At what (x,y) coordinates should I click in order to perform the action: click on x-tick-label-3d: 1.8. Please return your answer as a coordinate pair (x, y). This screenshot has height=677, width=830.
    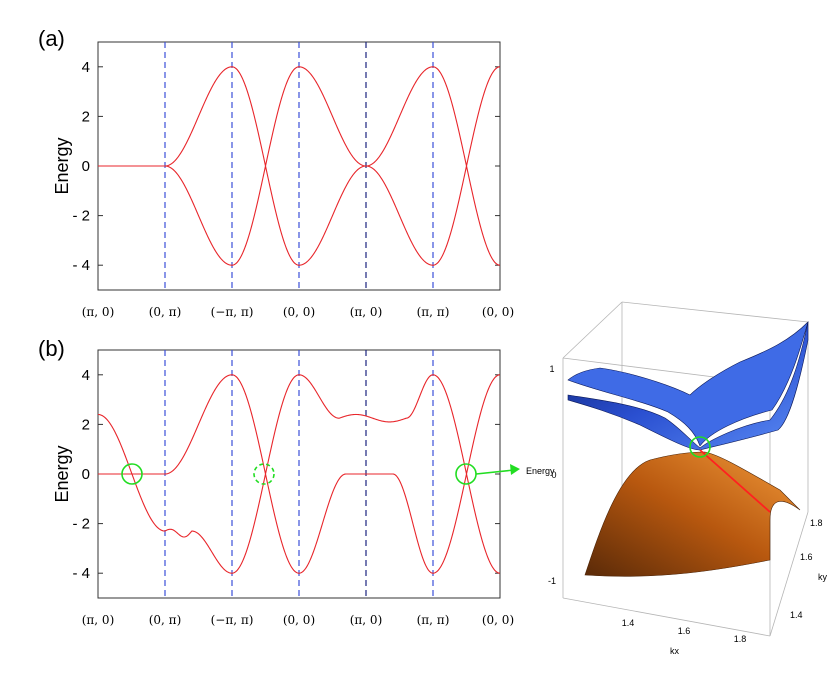
    Looking at the image, I should click on (740, 639).